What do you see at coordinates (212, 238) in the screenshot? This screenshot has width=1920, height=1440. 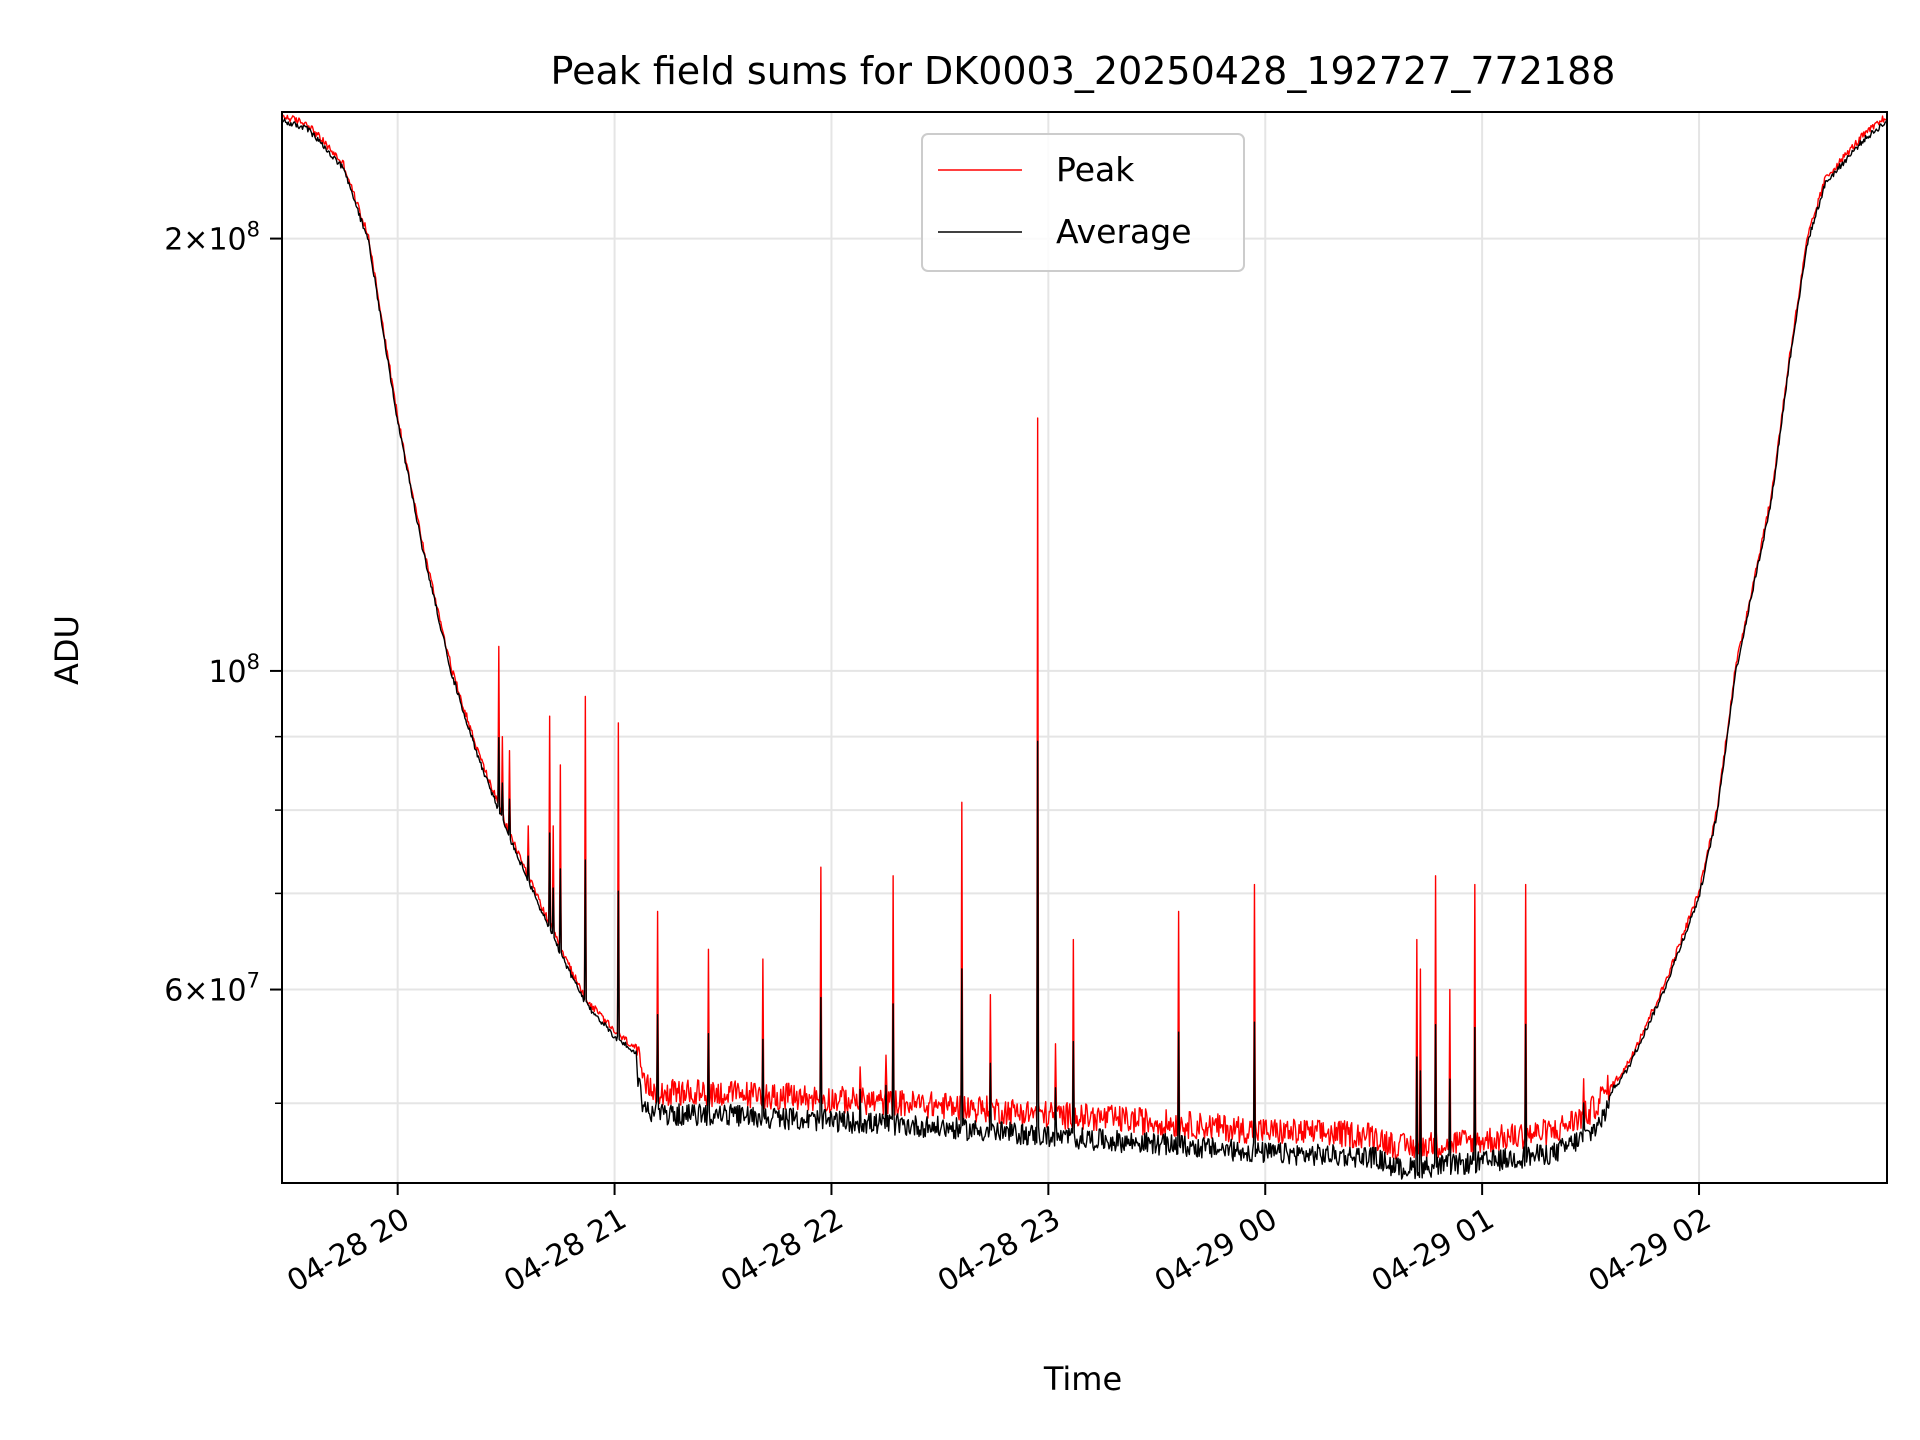 I see `y-tick-label: 2×108` at bounding box center [212, 238].